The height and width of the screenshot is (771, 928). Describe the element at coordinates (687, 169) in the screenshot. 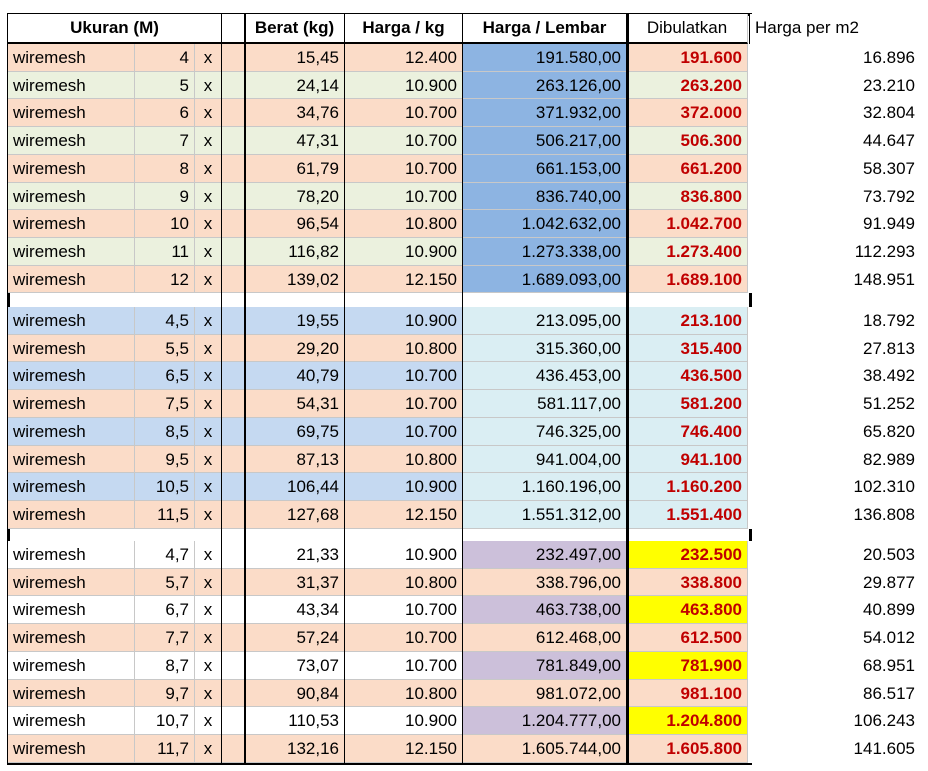

I see `cell: 661.200` at that location.